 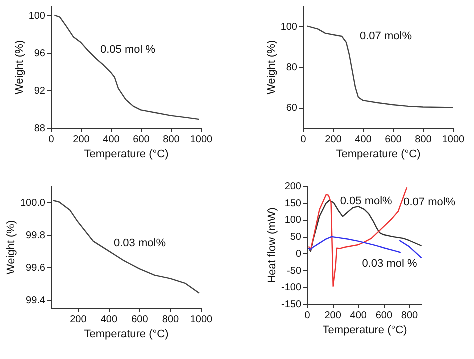 What do you see at coordinates (293, 187) in the screenshot?
I see `y-tick-label: 200` at bounding box center [293, 187].